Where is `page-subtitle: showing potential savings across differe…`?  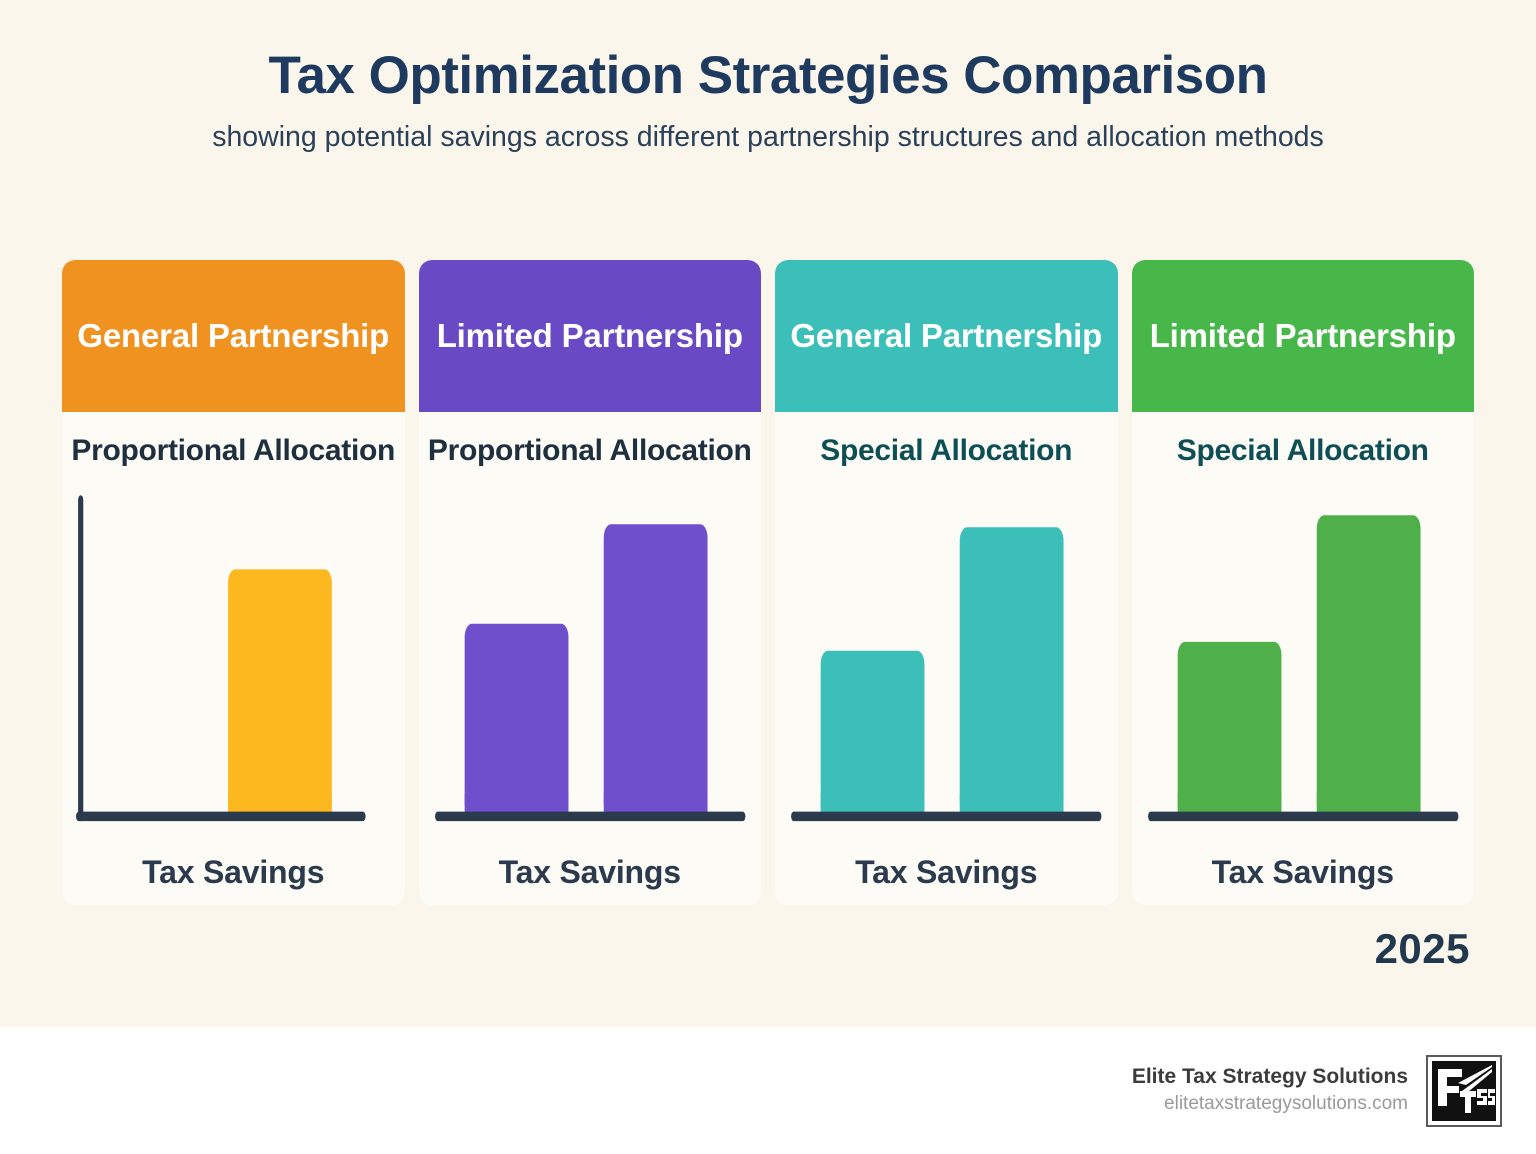
page-subtitle: showing potential savings across differe… is located at coordinates (768, 137).